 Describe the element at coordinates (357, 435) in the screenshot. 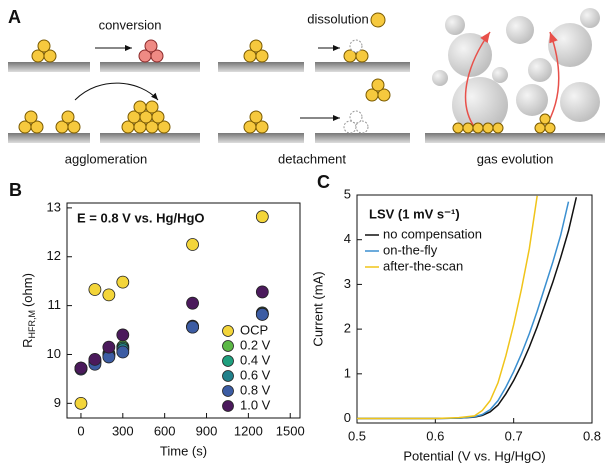

I see `x-tick-label: 0.5` at that location.